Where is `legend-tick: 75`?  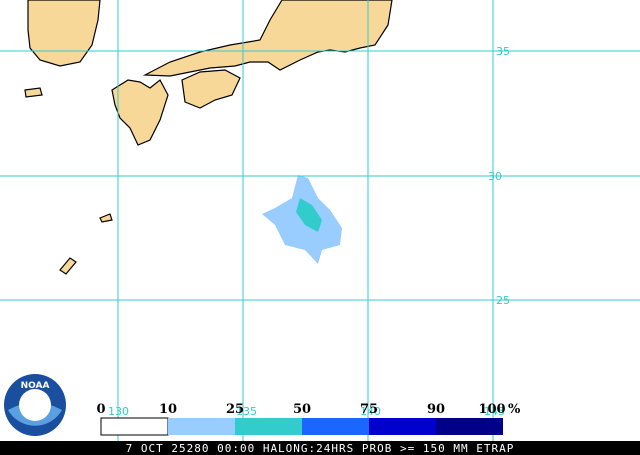 legend-tick: 75 is located at coordinates (369, 409).